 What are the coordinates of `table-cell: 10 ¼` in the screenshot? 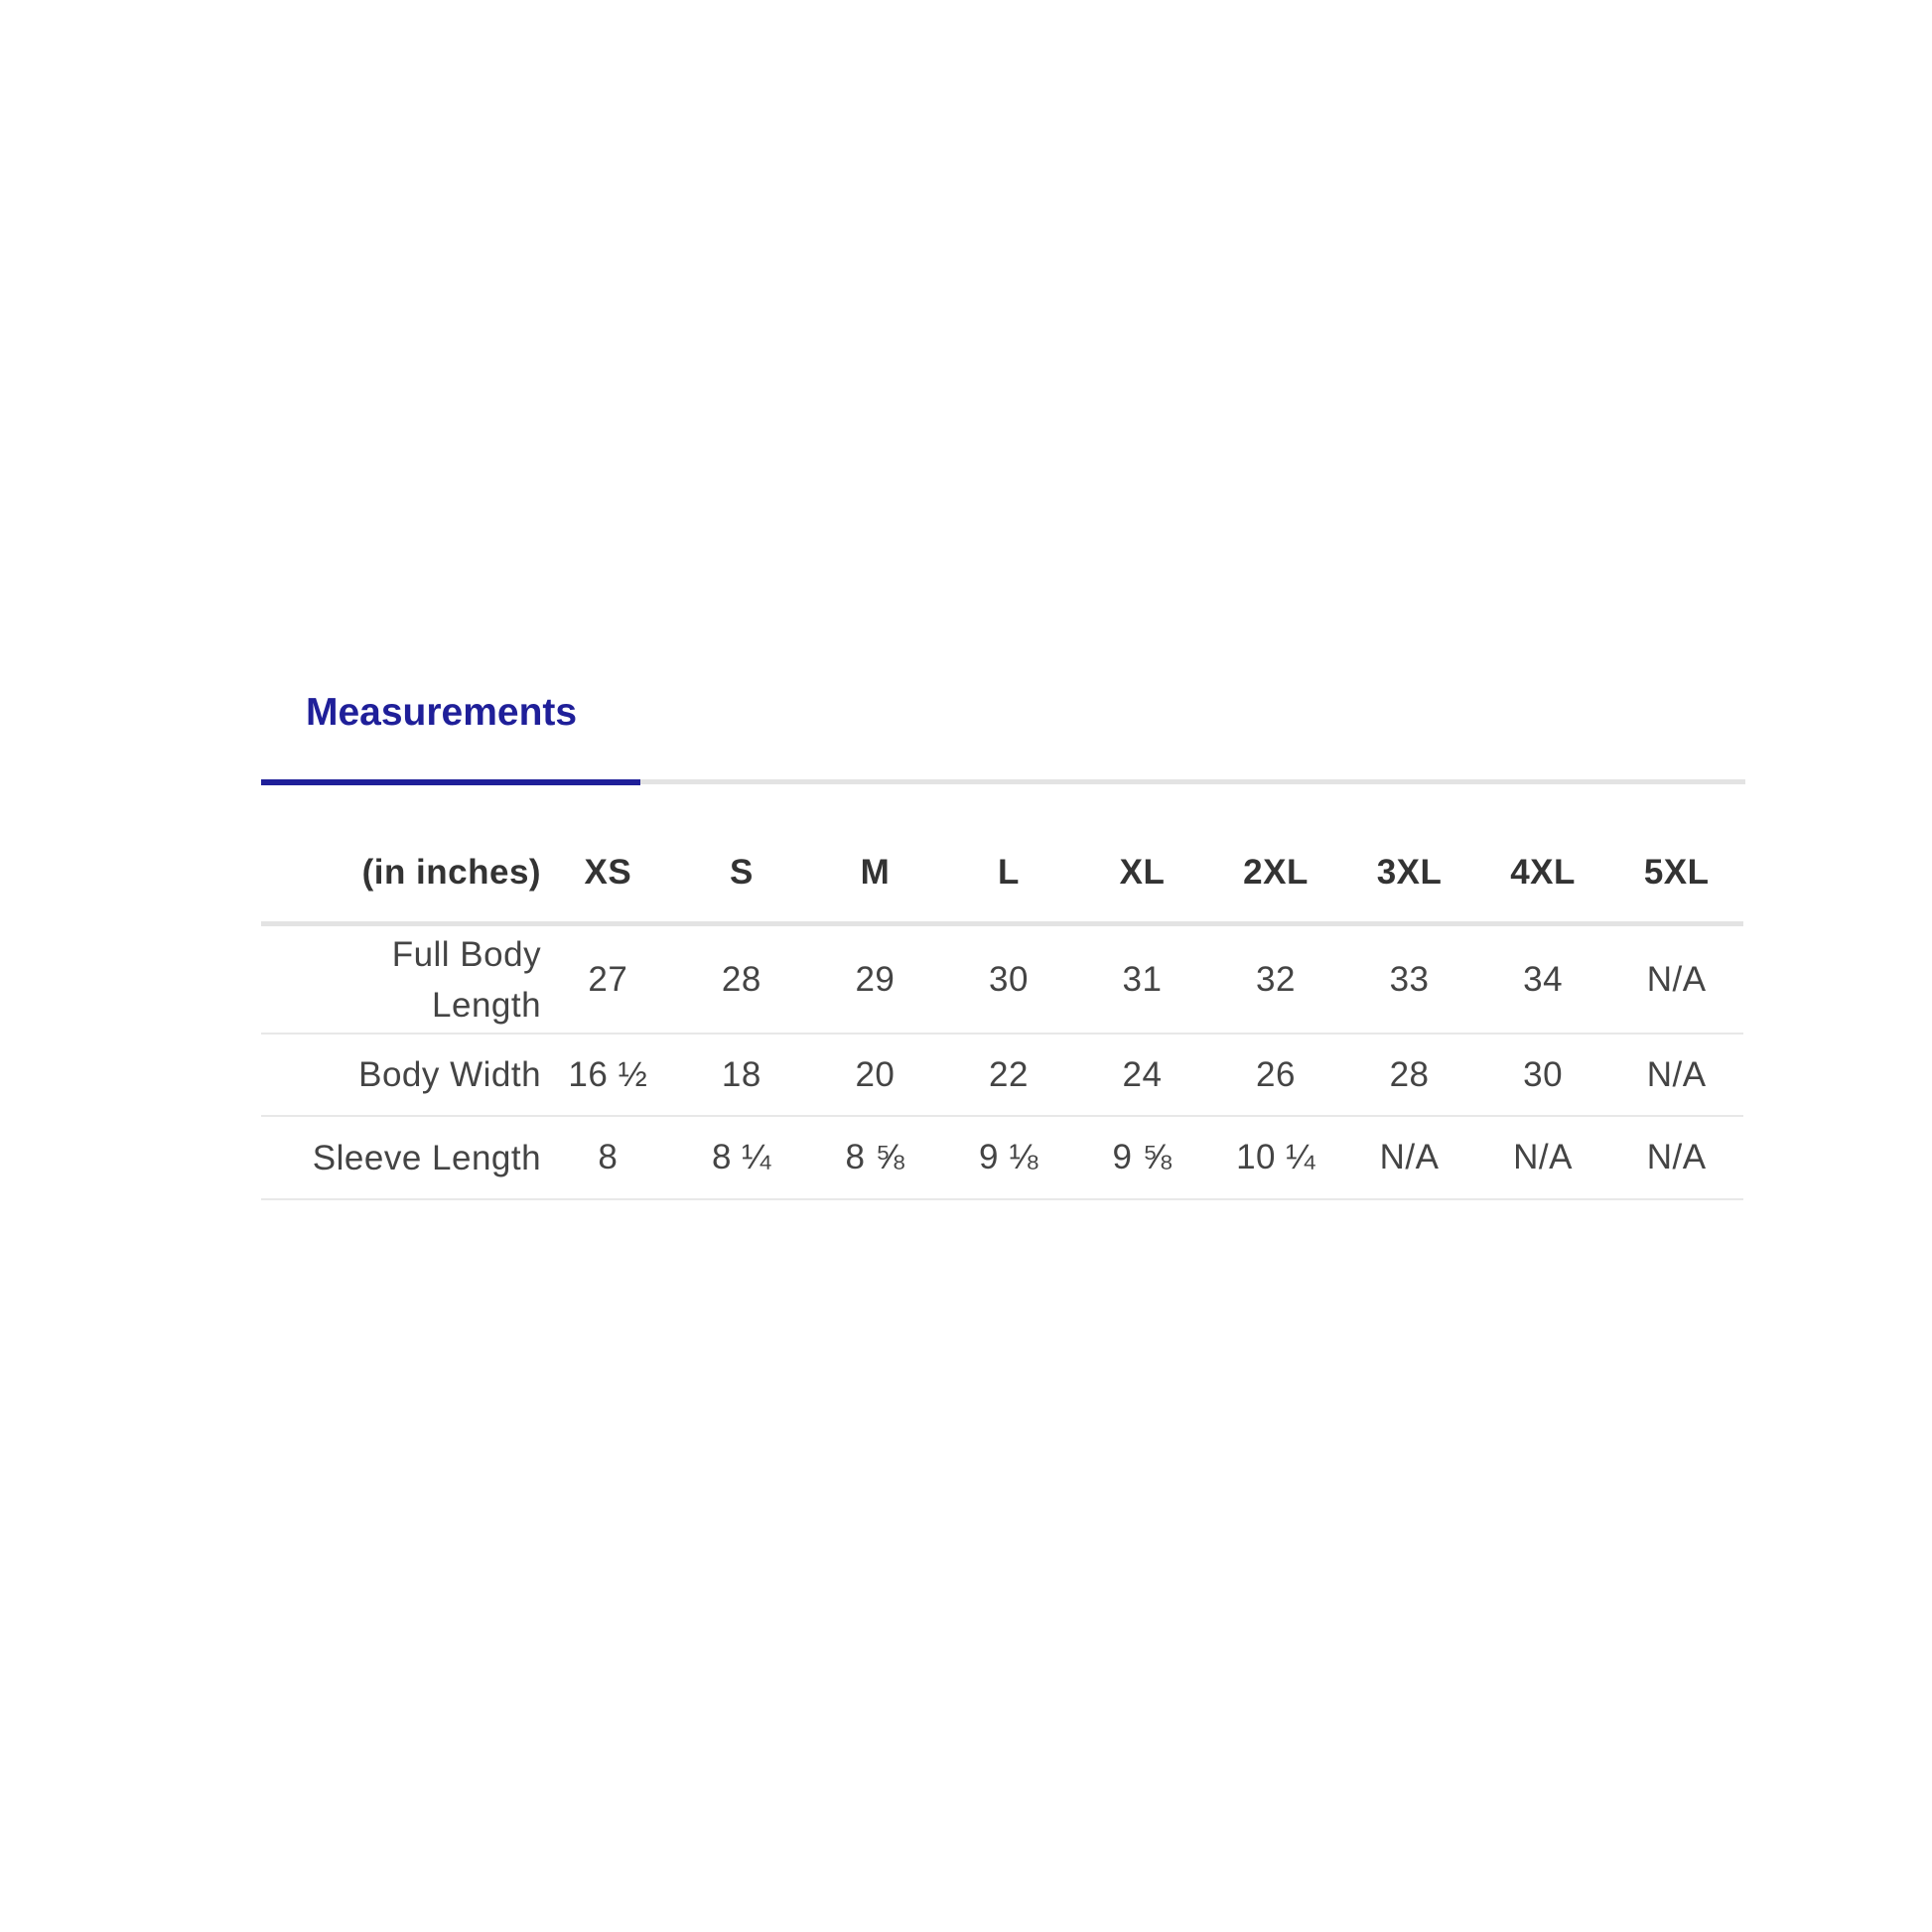 It's located at (1276, 1158).